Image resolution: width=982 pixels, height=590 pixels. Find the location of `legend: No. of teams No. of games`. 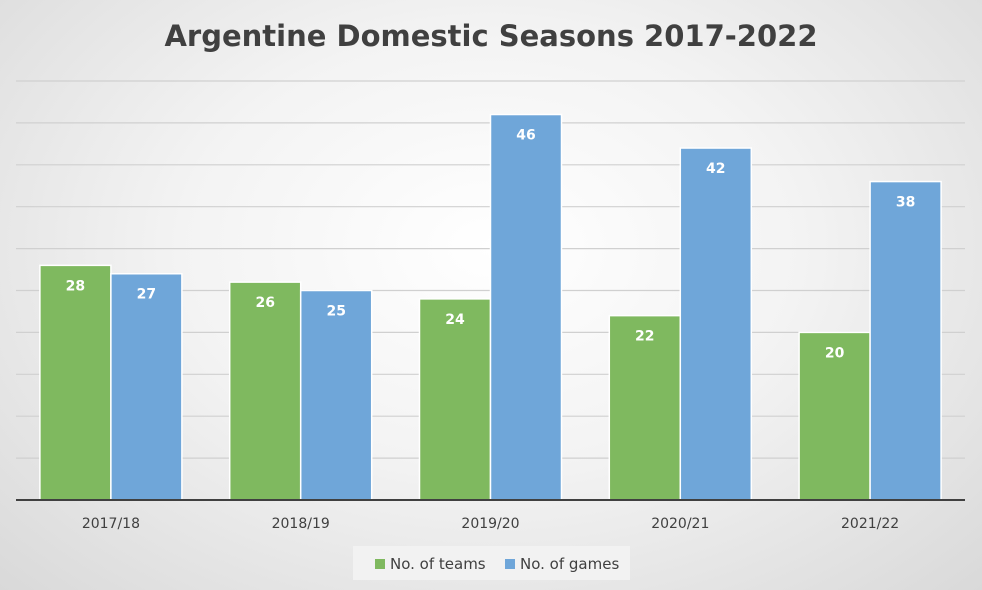

legend: No. of teams No. of games is located at coordinates (491, 563).